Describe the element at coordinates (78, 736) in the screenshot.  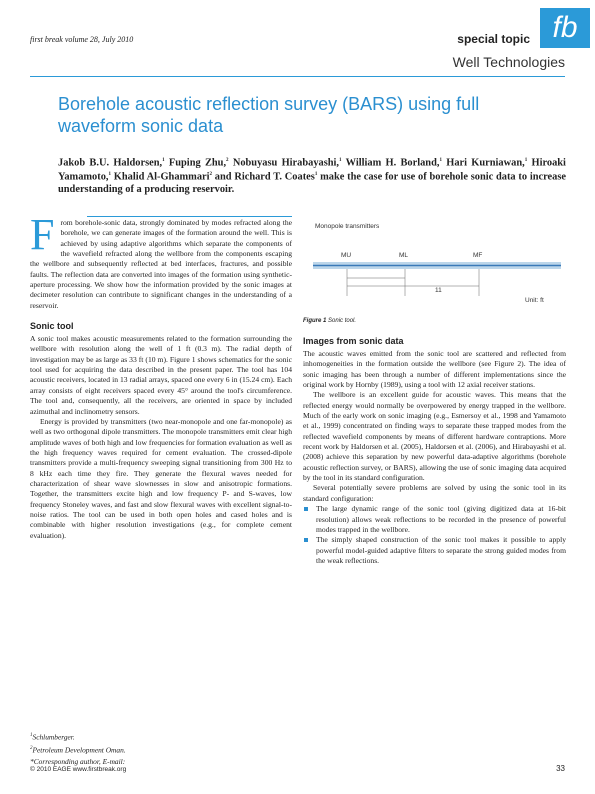
I see `footnote: 1Schlumberger.` at that location.